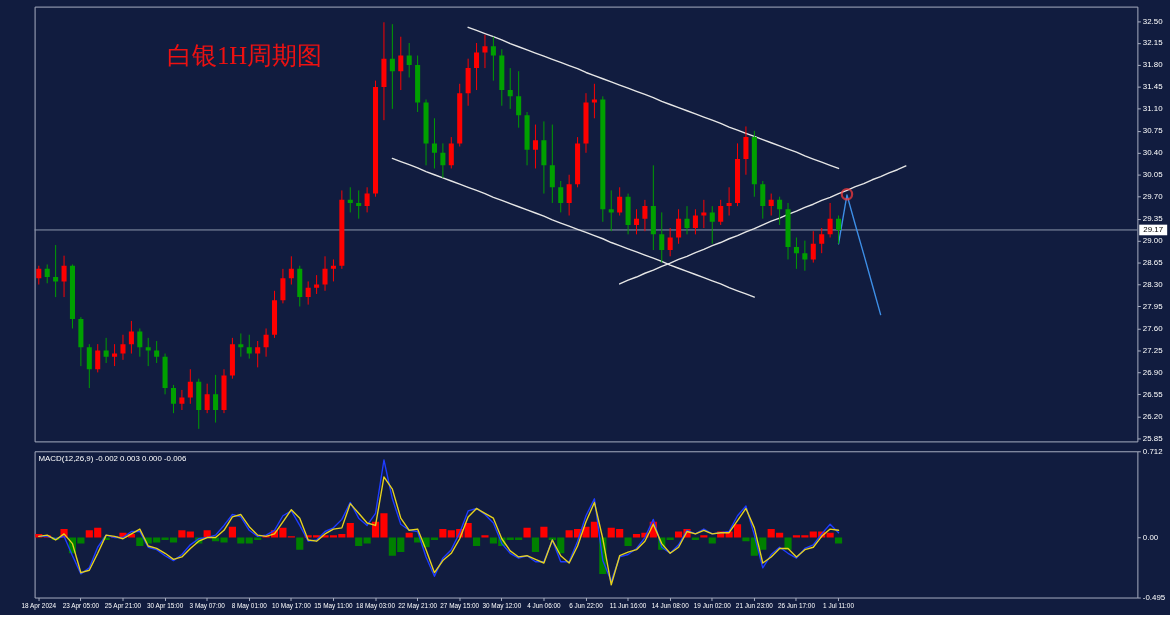 Image resolution: width=1170 pixels, height=620 pixels. Describe the element at coordinates (1153, 175) in the screenshot. I see `y-tick-label: 30.05` at that location.